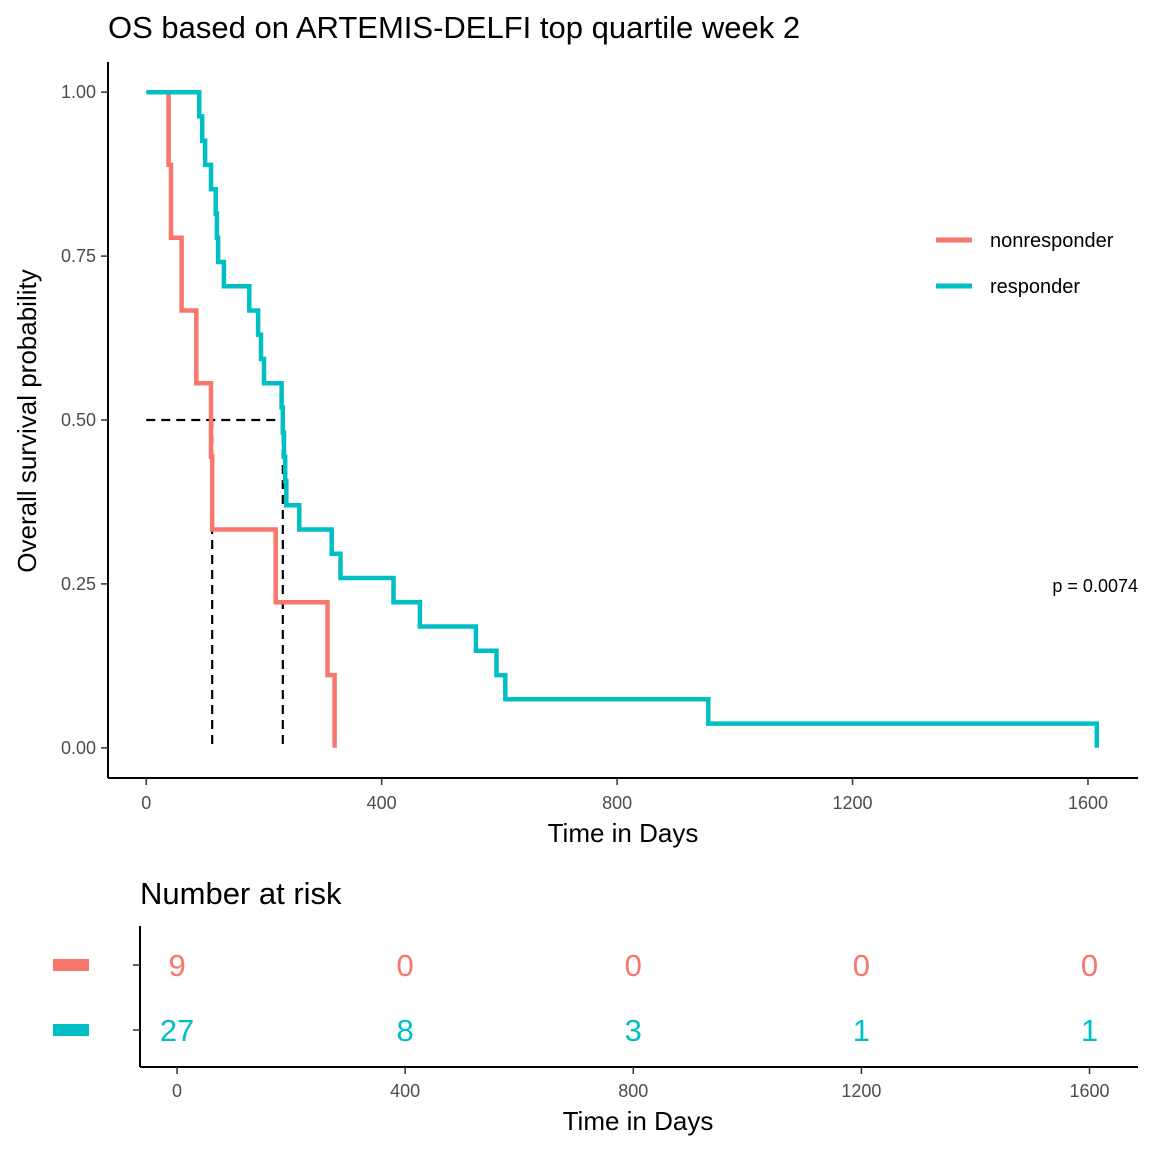 This screenshot has width=1152, height=1152. I want to click on risk-table-cell: 8, so click(405, 1030).